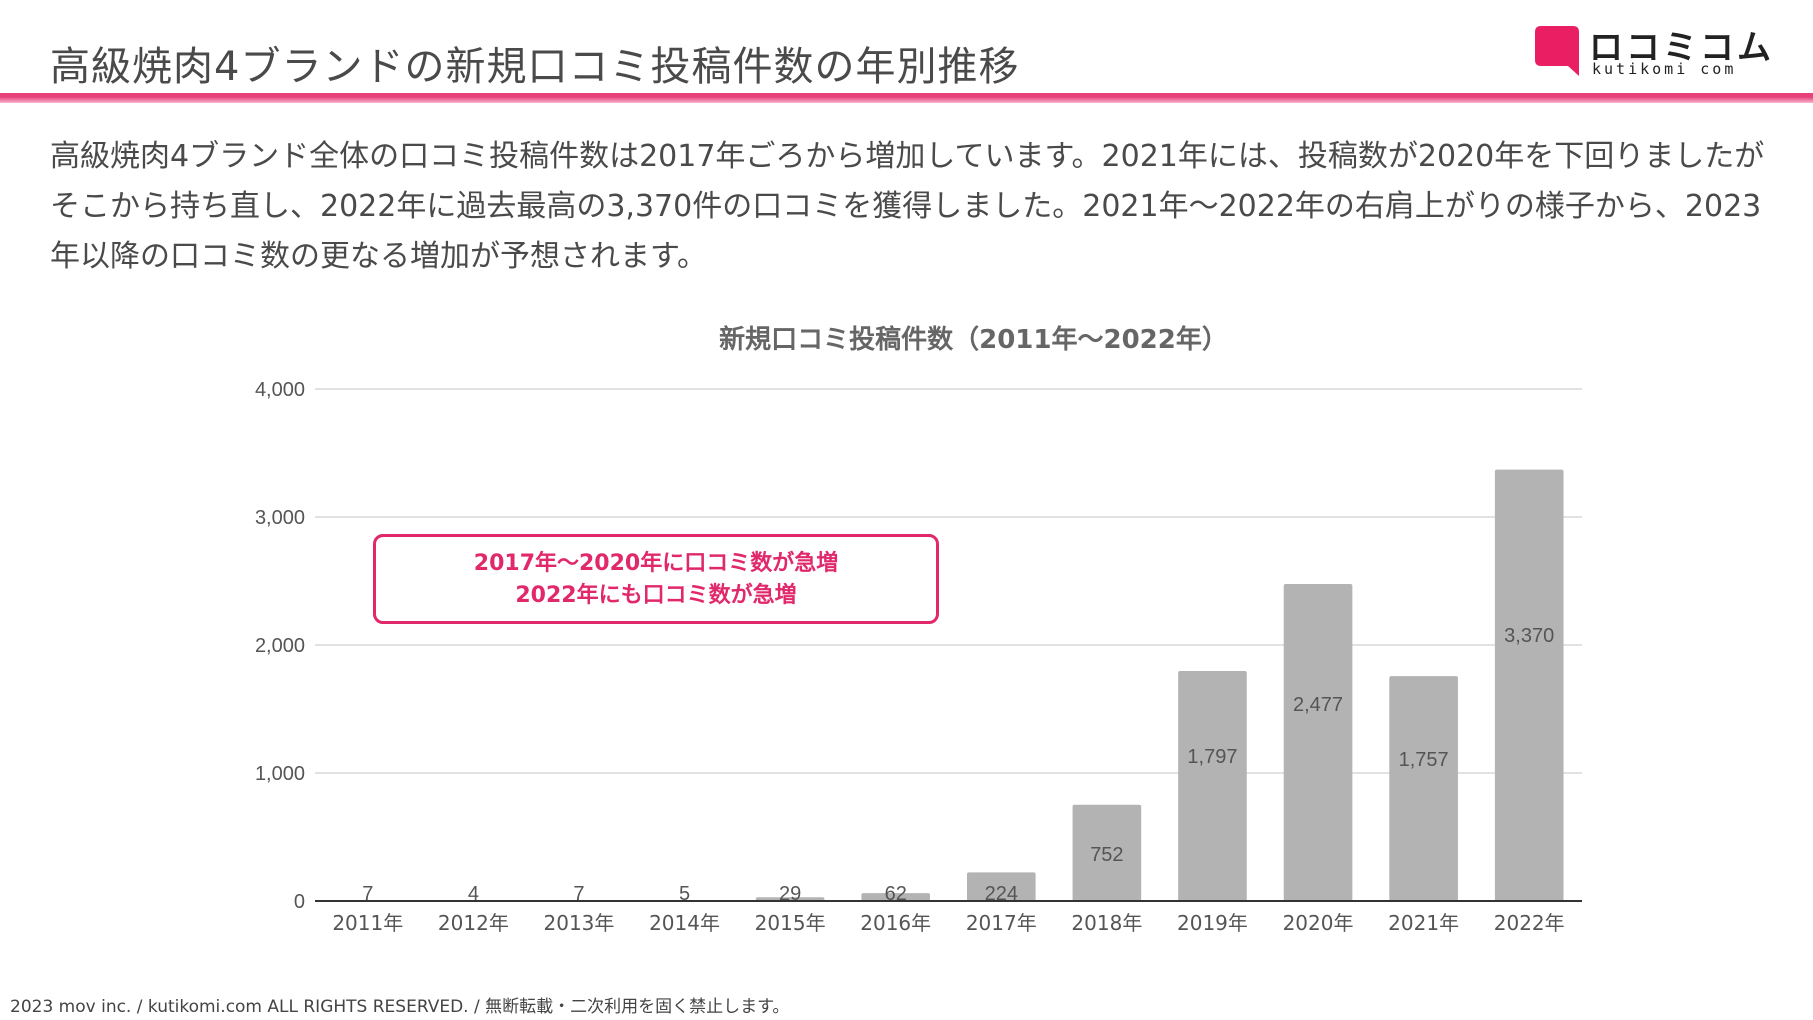 This screenshot has width=1813, height=1020. Describe the element at coordinates (1557, 51) in the screenshot. I see `logo-speech-bubble-icon` at that location.